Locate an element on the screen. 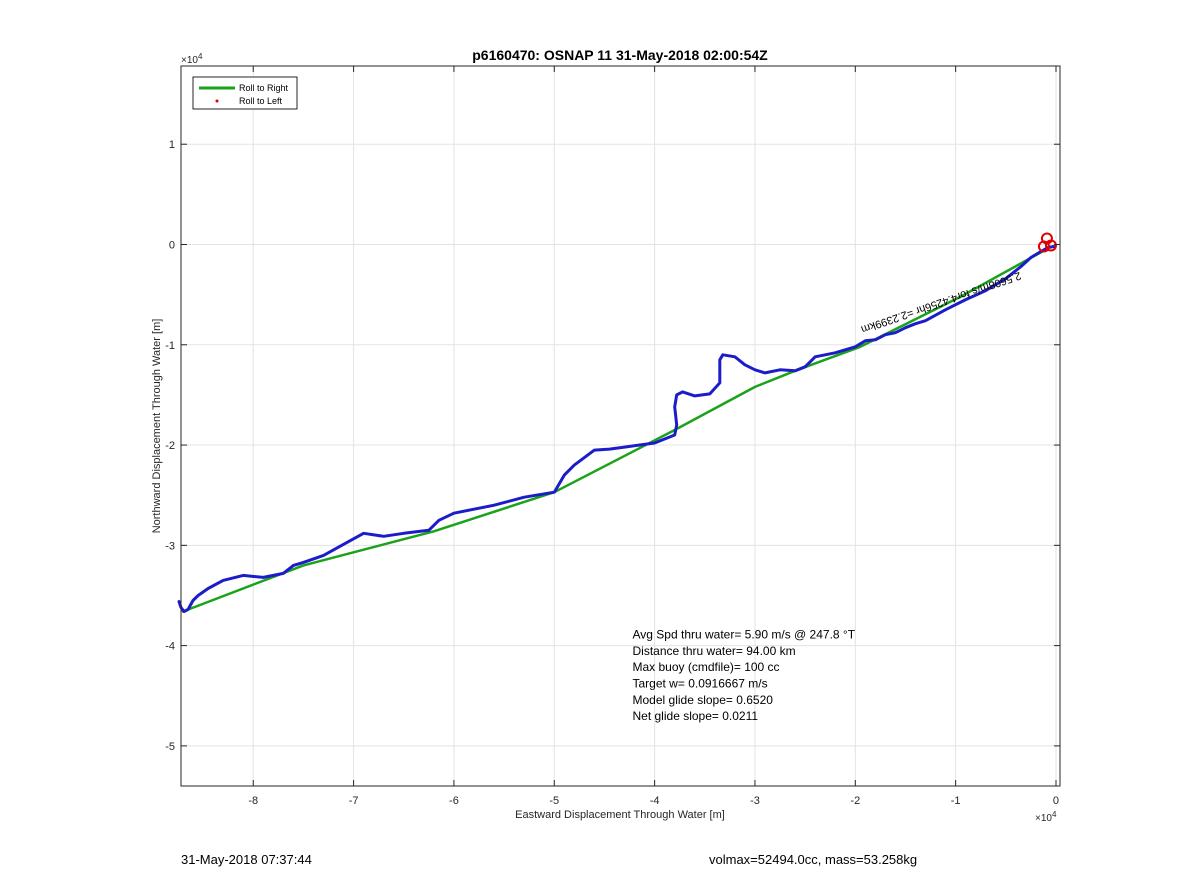 The width and height of the screenshot is (1200, 885). x-exponent-power: 4 is located at coordinates (1054, 814).